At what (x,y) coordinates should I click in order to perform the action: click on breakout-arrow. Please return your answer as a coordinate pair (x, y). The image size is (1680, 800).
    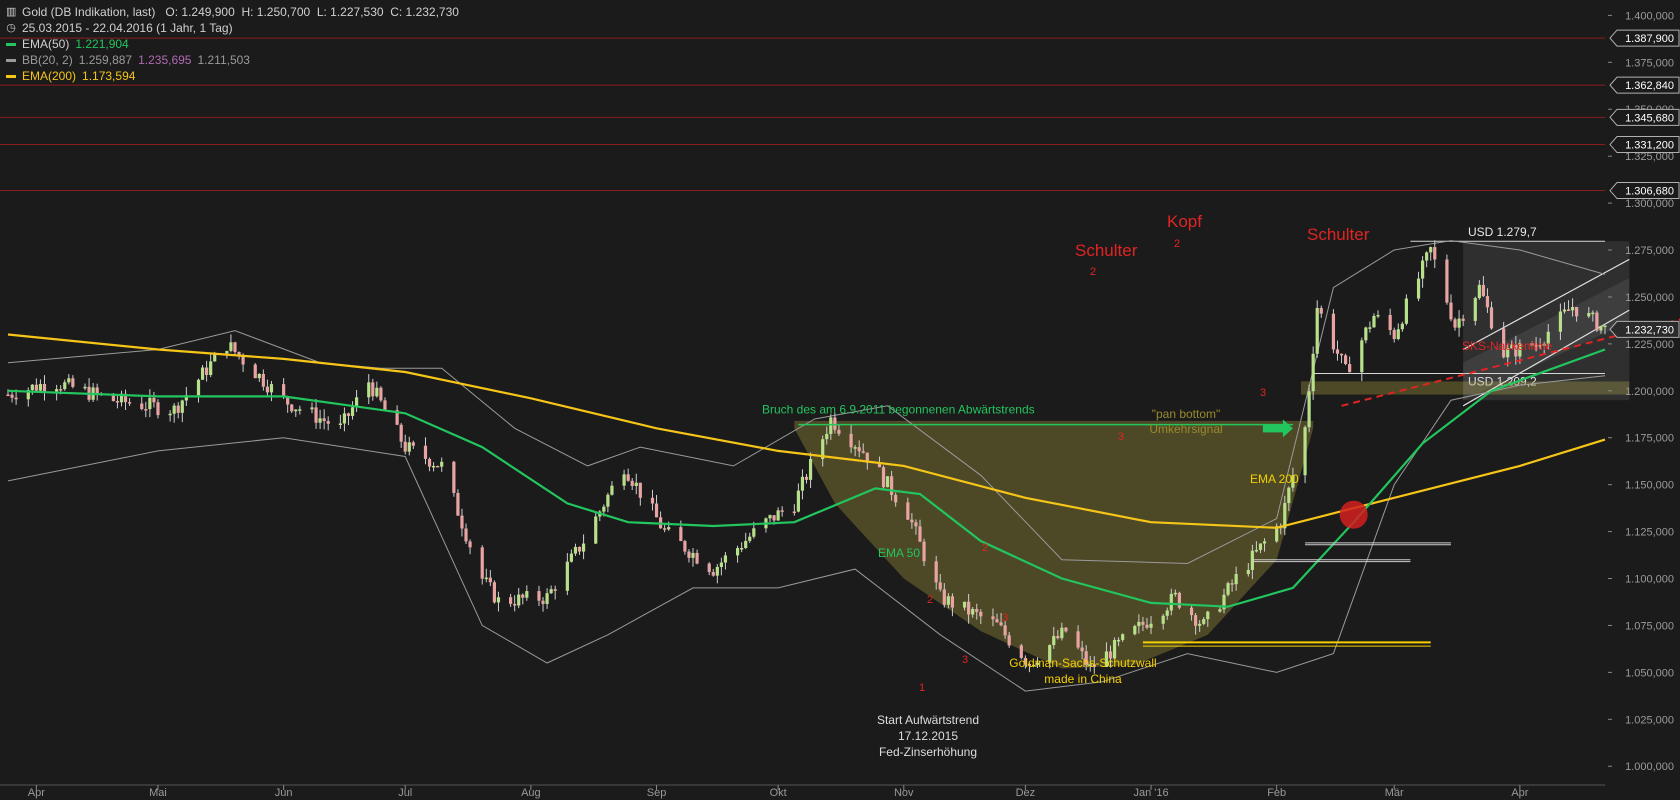
    Looking at the image, I should click on (1277, 428).